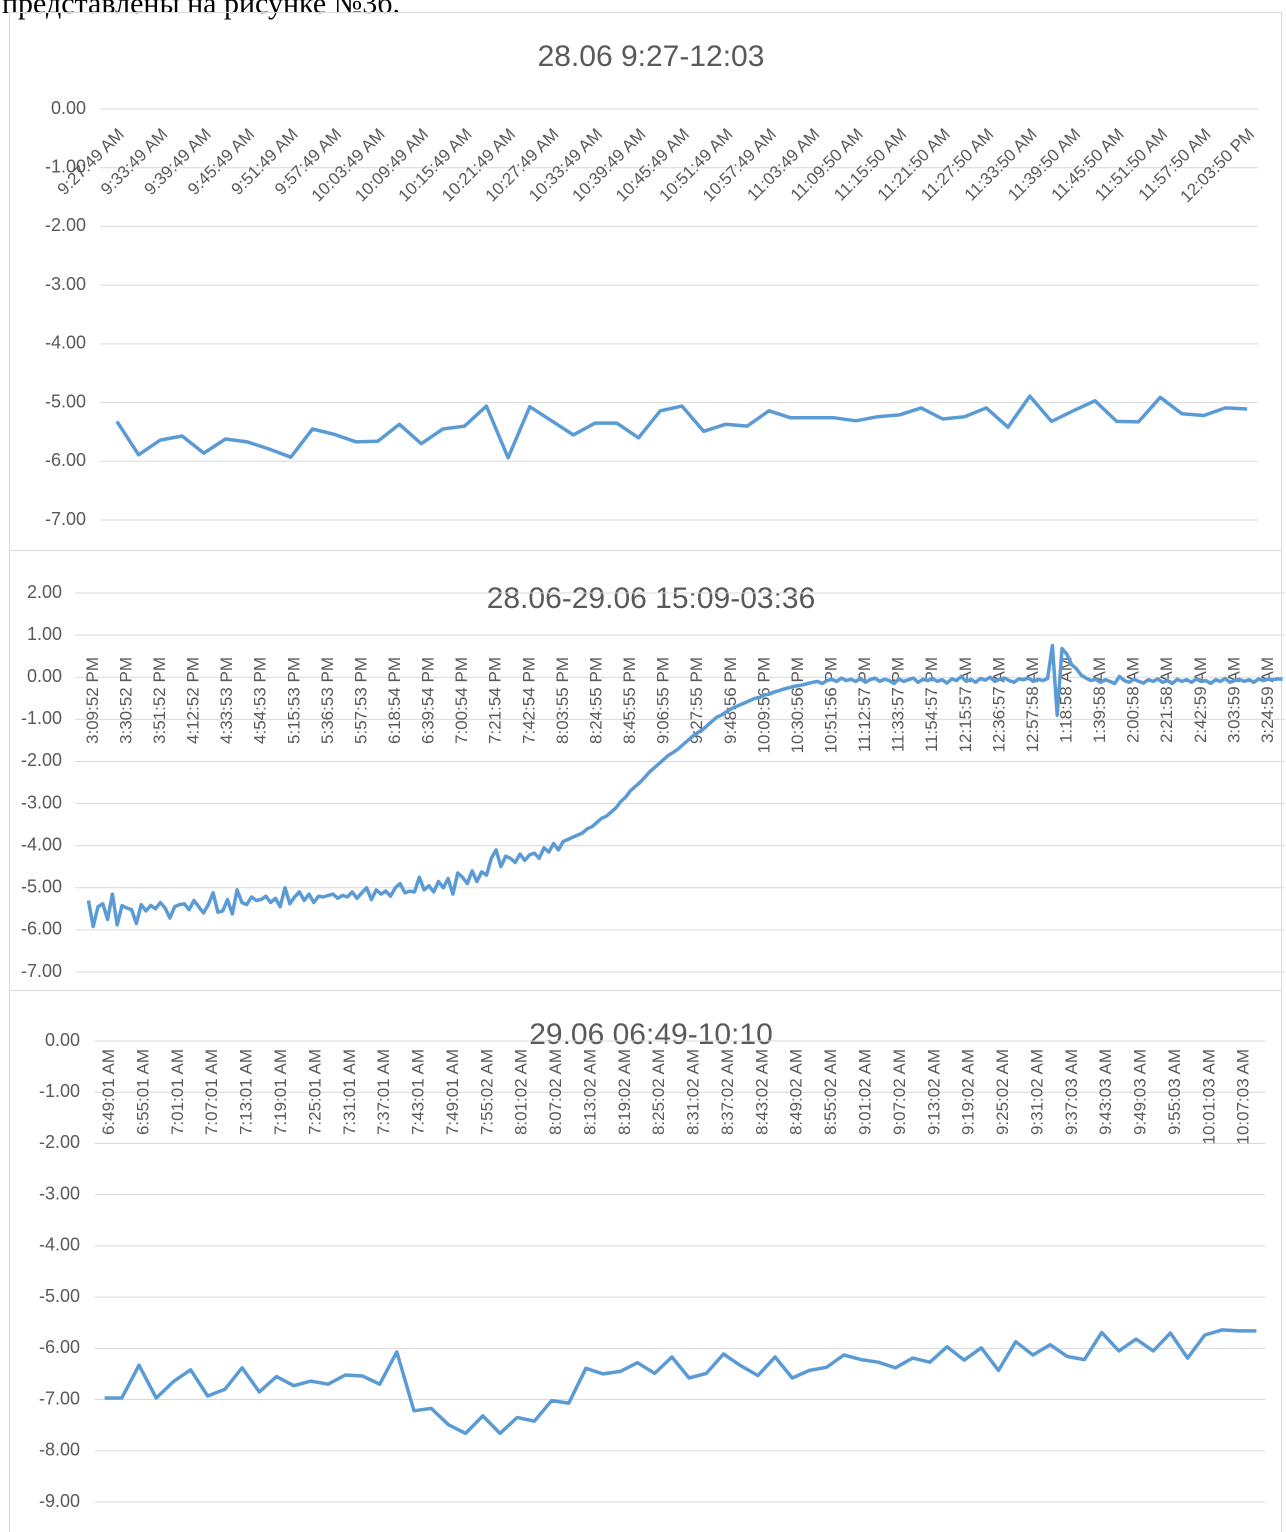 The image size is (1286, 1532). What do you see at coordinates (201, 10) in the screenshot?
I see `document-text: представлены на рисунке №3б.` at bounding box center [201, 10].